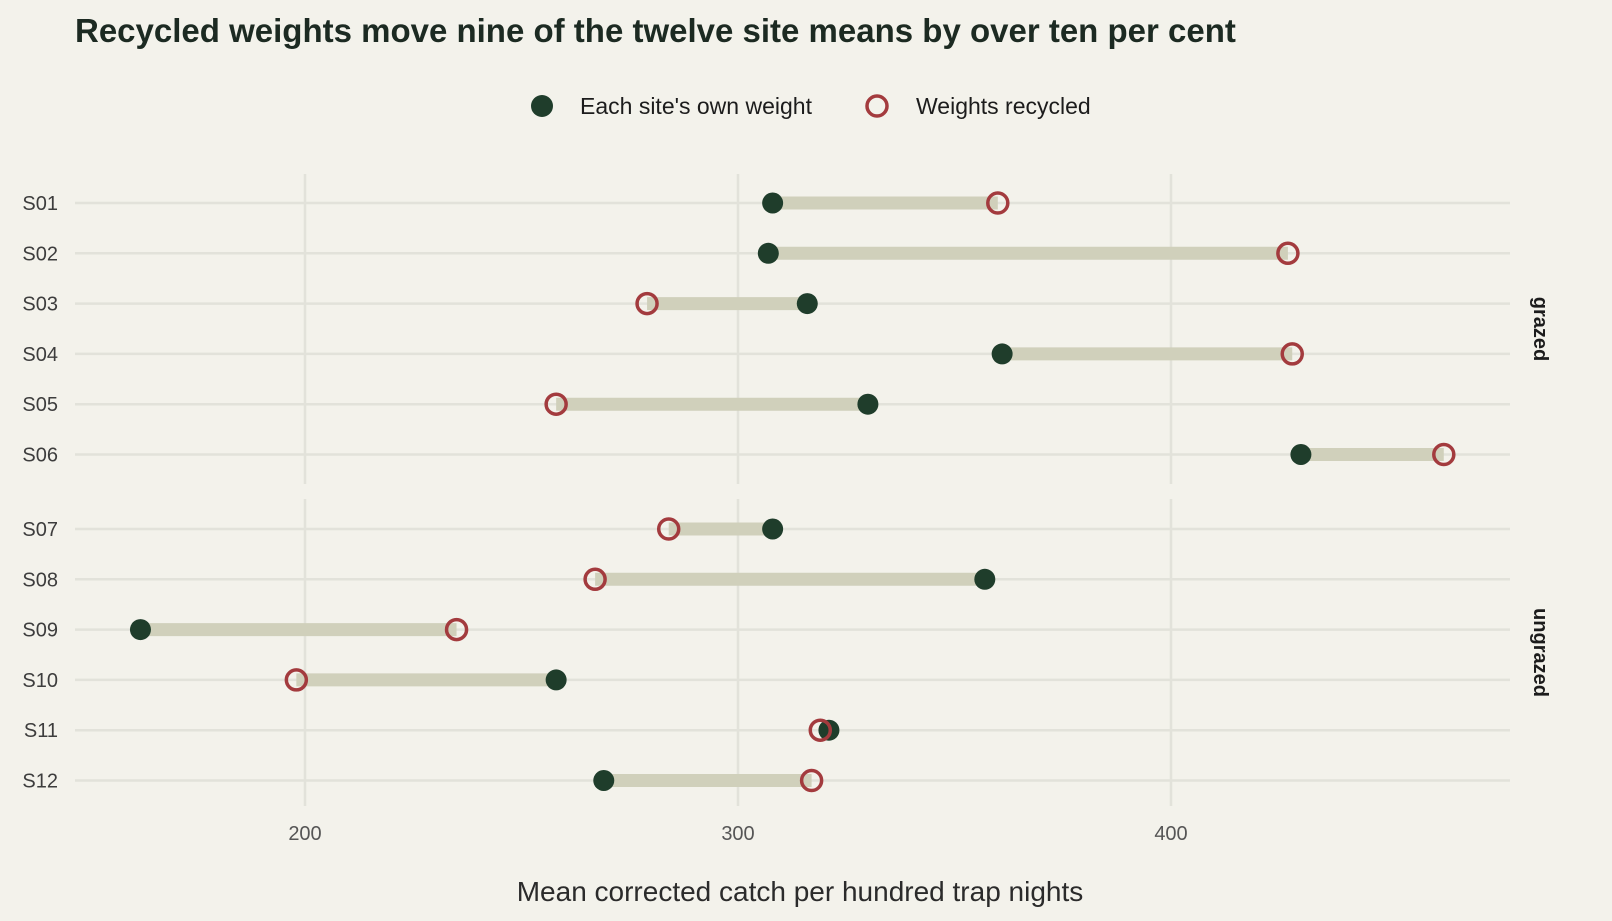 Image resolution: width=1612 pixels, height=921 pixels. I want to click on own-weight-point-s04, so click(1002, 354).